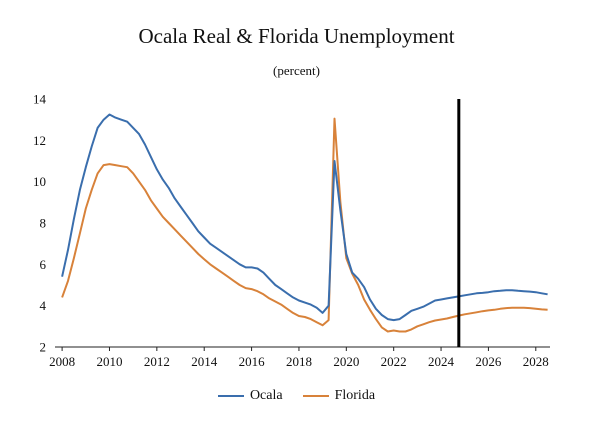  I want to click on x-tick-label: 2010, so click(109, 361).